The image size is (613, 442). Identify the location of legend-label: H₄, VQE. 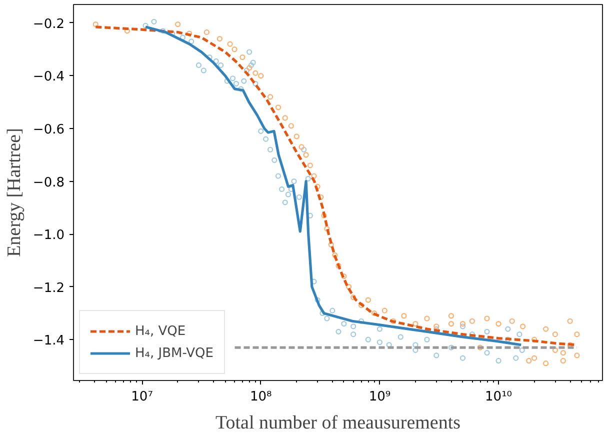
(160, 331).